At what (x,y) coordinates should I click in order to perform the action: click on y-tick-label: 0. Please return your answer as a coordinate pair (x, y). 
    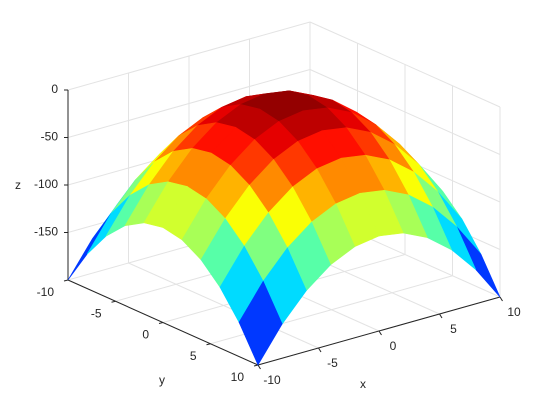
    Looking at the image, I should click on (145, 335).